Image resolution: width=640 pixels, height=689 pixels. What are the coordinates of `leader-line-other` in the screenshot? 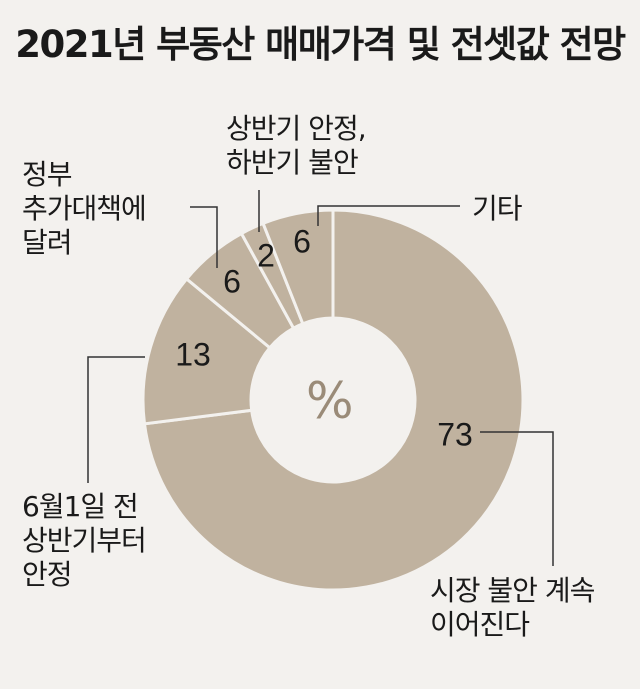 It's located at (388, 215).